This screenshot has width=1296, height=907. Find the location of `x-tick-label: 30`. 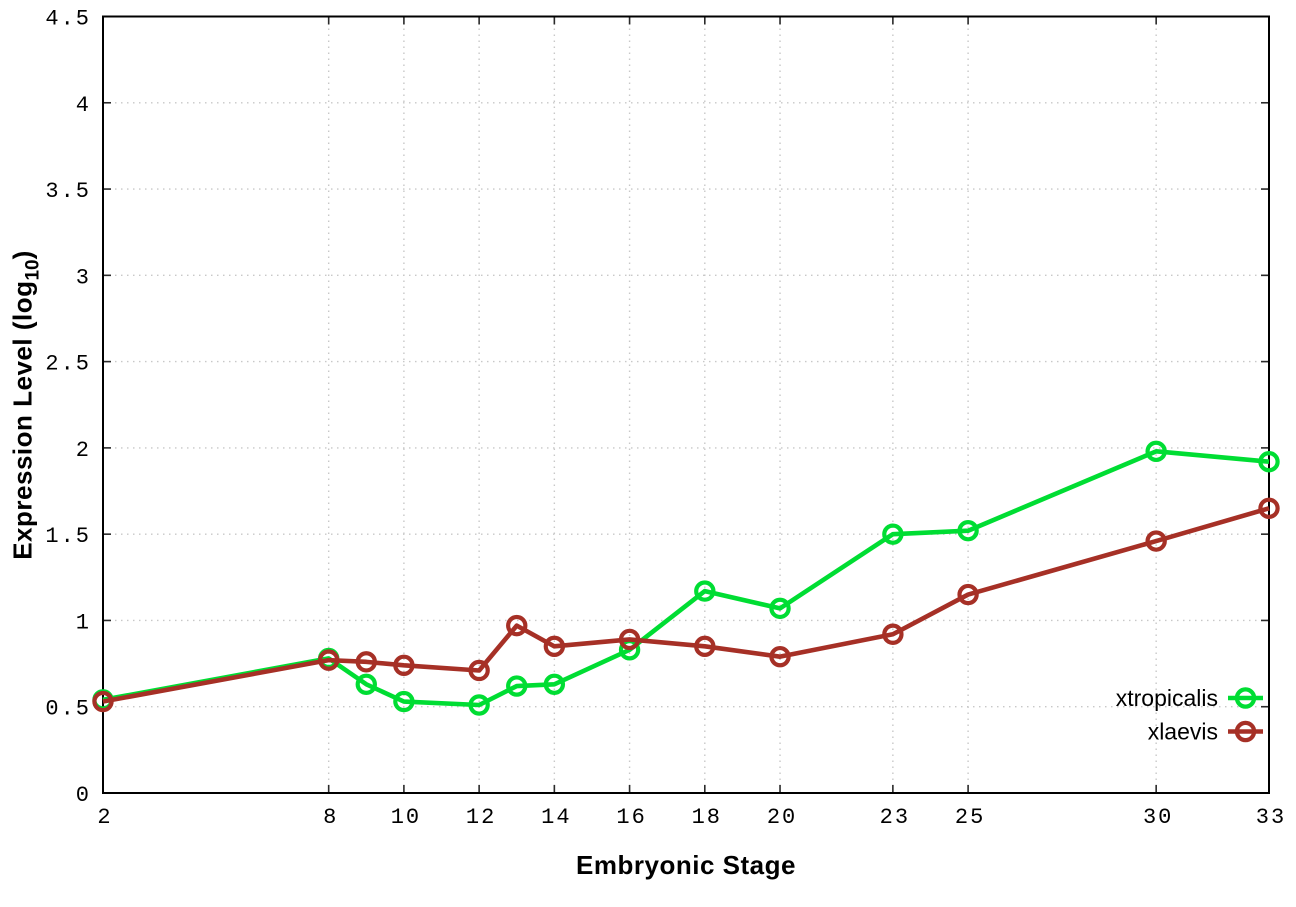

x-tick-label: 30 is located at coordinates (1158, 817).